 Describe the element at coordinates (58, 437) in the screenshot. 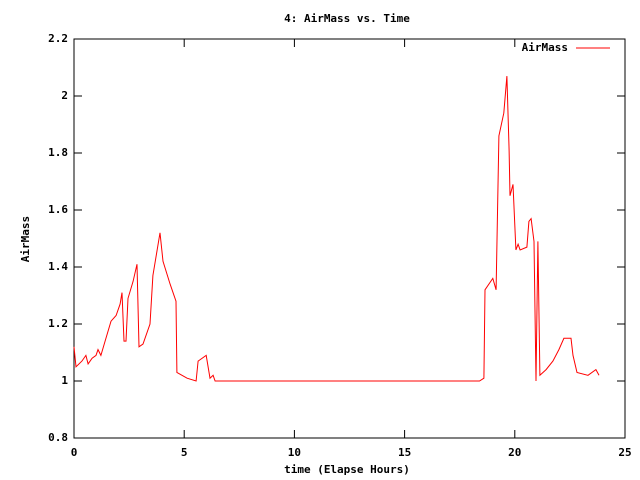

I see `y-tick-label: 0.8` at that location.